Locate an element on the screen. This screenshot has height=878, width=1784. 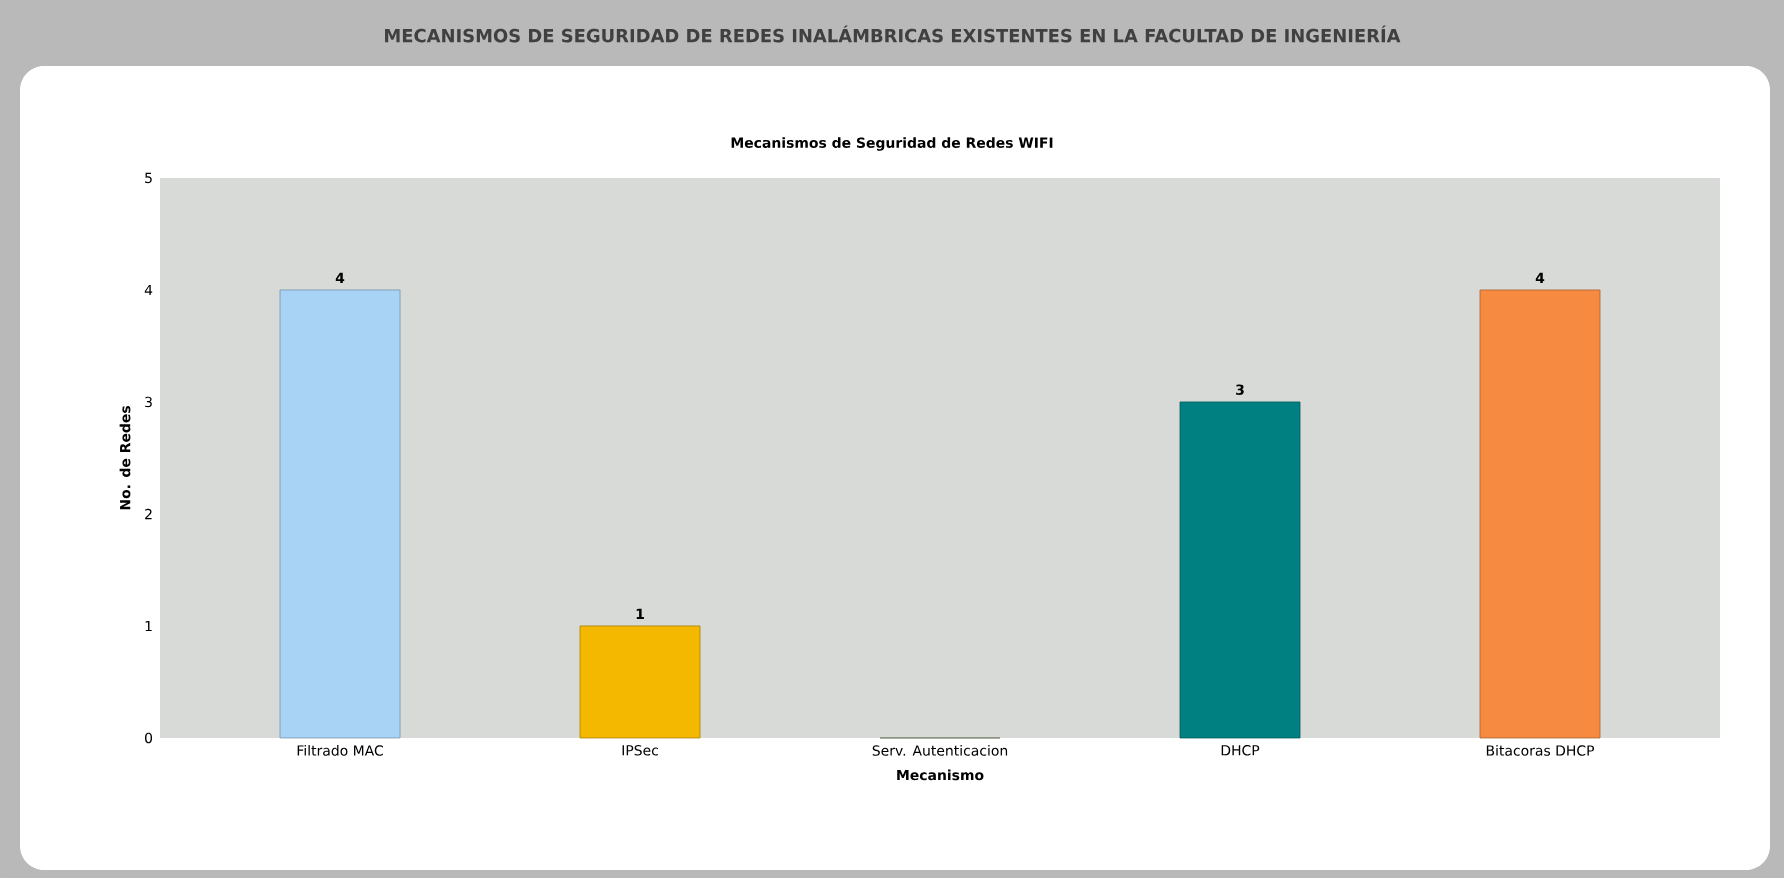
chart-title: MECANISMOS DE SEGURIDAD DE REDES INALÁMBRICAS EXISTENTES EN LA FACULTAD DE INGENIERÍA is located at coordinates (893, 34).